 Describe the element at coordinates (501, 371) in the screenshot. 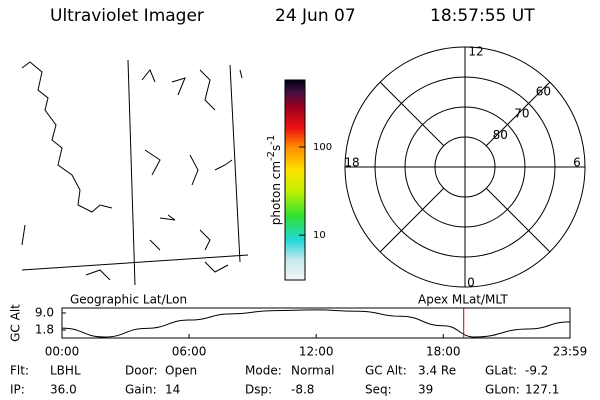

I see `status-label: GLat:` at that location.